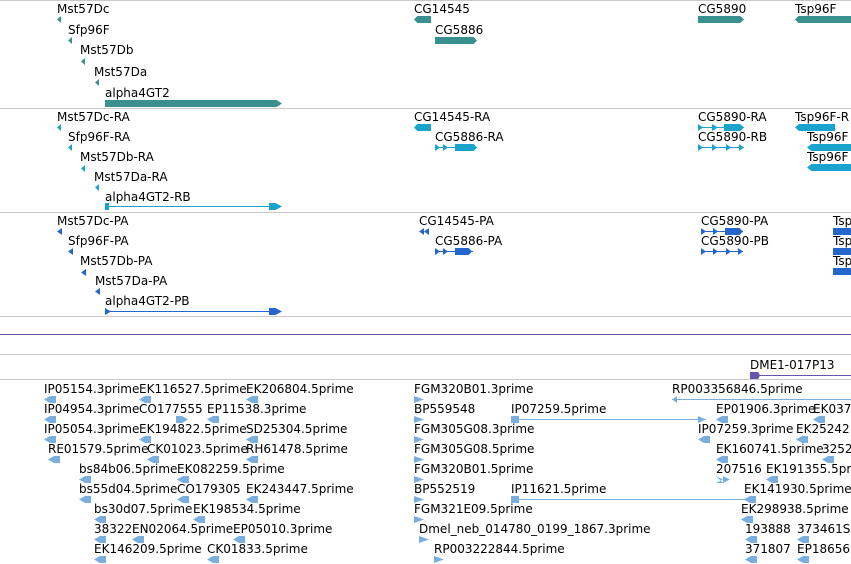  I want to click on est-label: 193888, so click(768, 529).